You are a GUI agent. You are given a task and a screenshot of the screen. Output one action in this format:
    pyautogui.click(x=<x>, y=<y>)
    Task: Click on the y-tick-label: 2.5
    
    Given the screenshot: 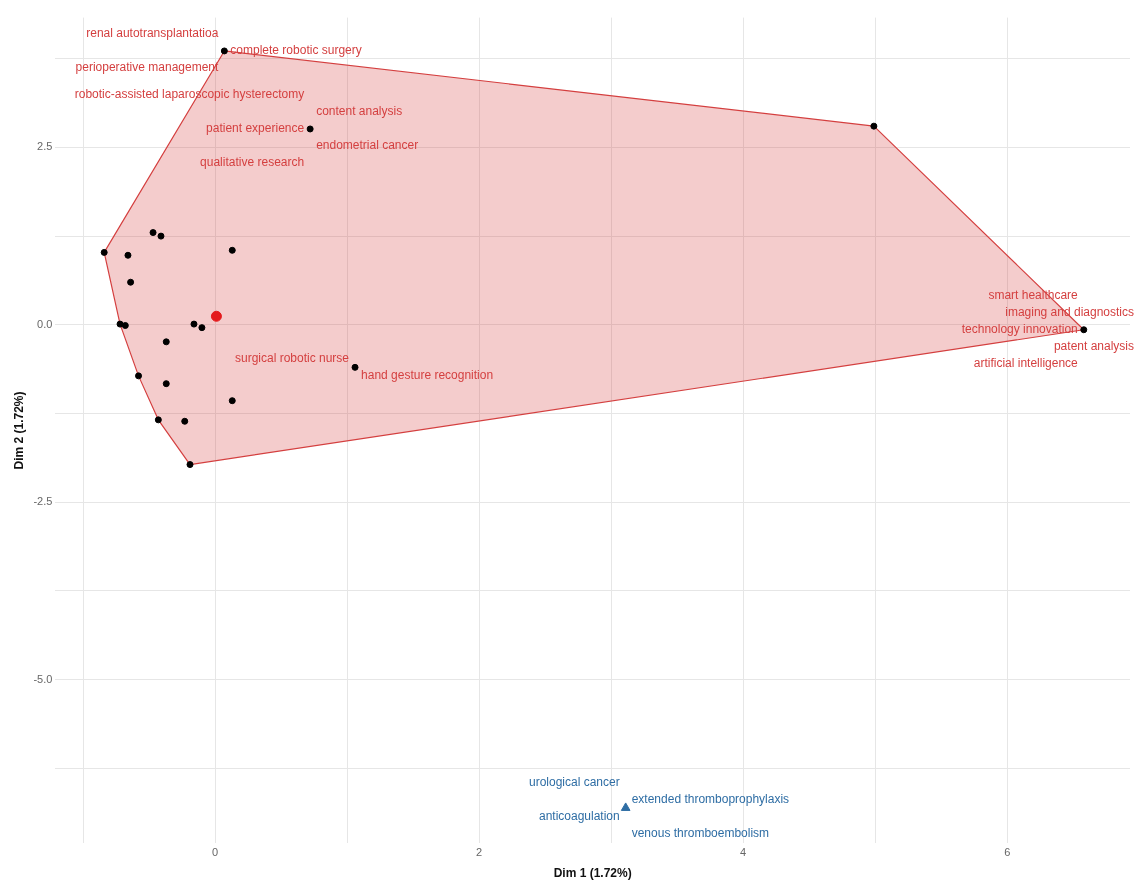 What is the action you would take?
    pyautogui.click(x=45, y=146)
    